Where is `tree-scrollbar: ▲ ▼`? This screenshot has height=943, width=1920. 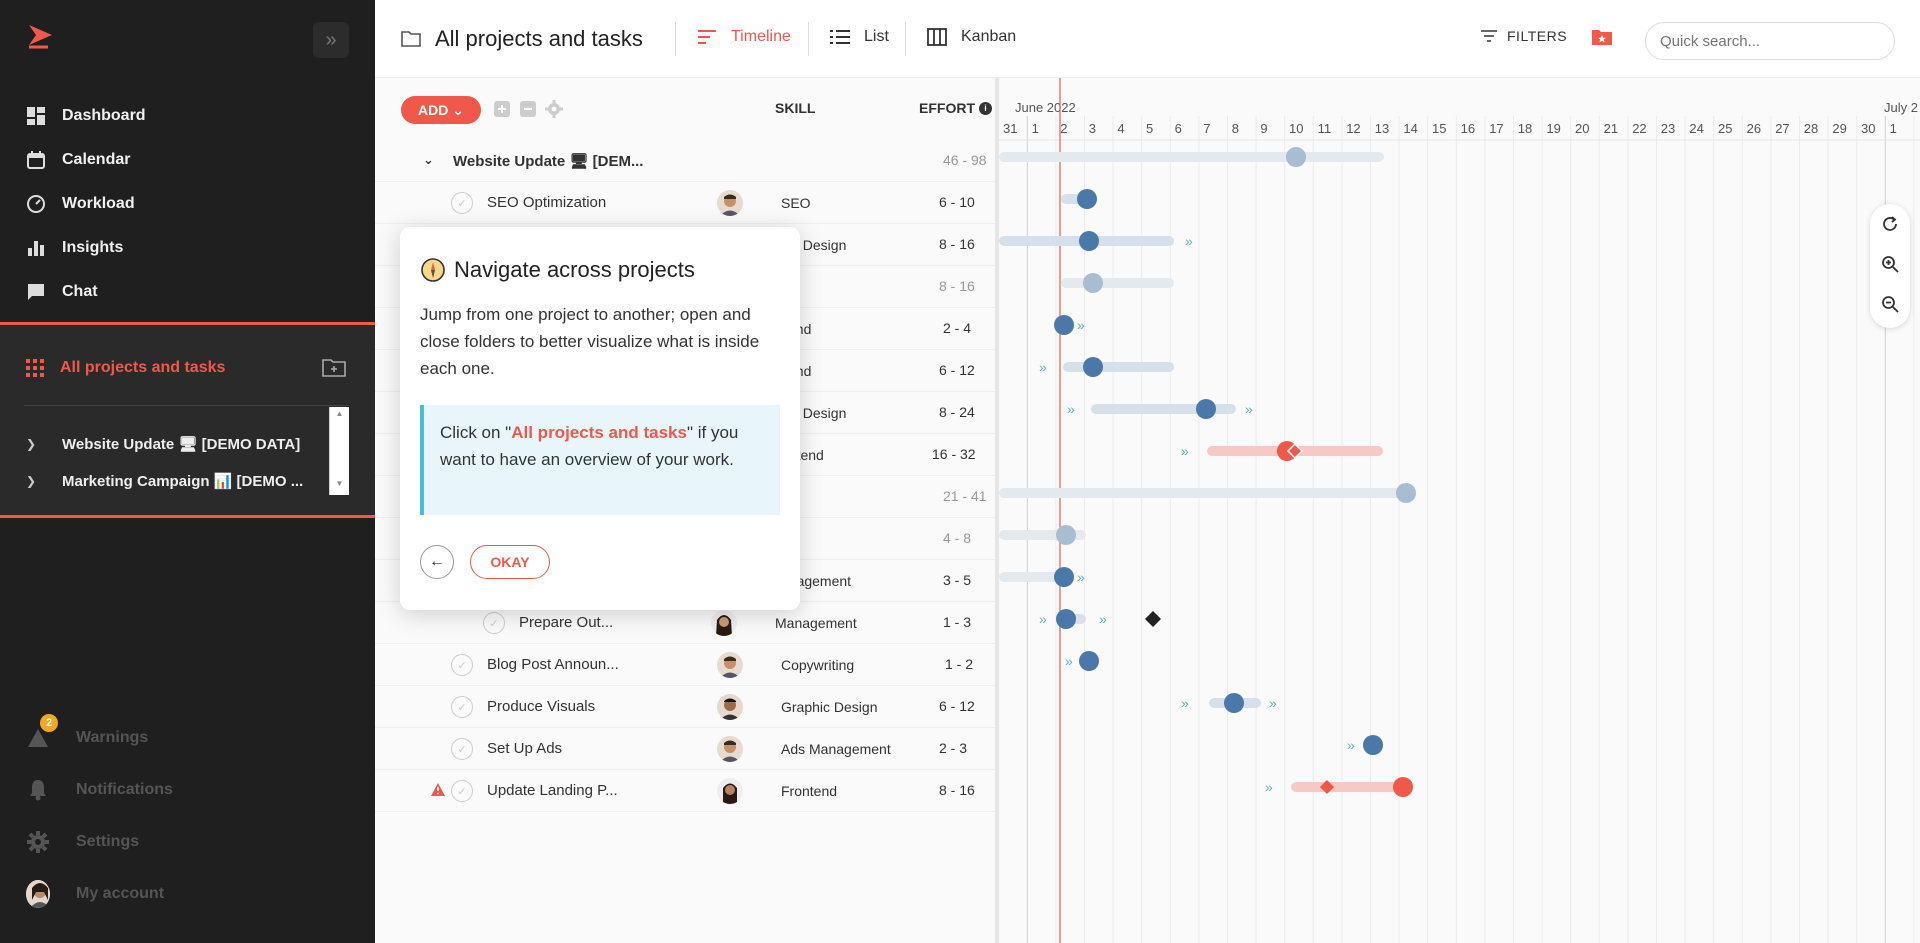
tree-scrollbar: ▲ ▼ is located at coordinates (339, 451).